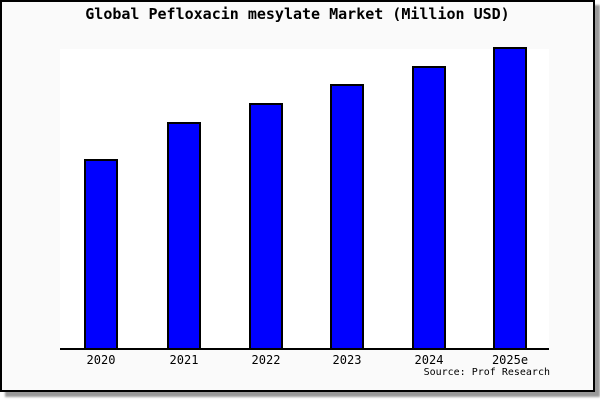 This screenshot has width=600, height=400. What do you see at coordinates (347, 360) in the screenshot?
I see `tick-label-2023: 2023` at bounding box center [347, 360].